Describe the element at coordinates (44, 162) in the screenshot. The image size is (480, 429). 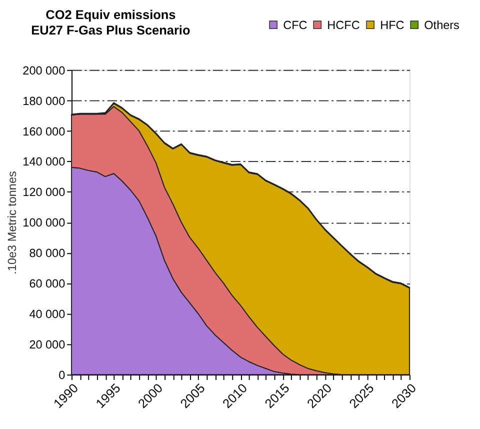
I see `y-tick-label: 140 000` at that location.